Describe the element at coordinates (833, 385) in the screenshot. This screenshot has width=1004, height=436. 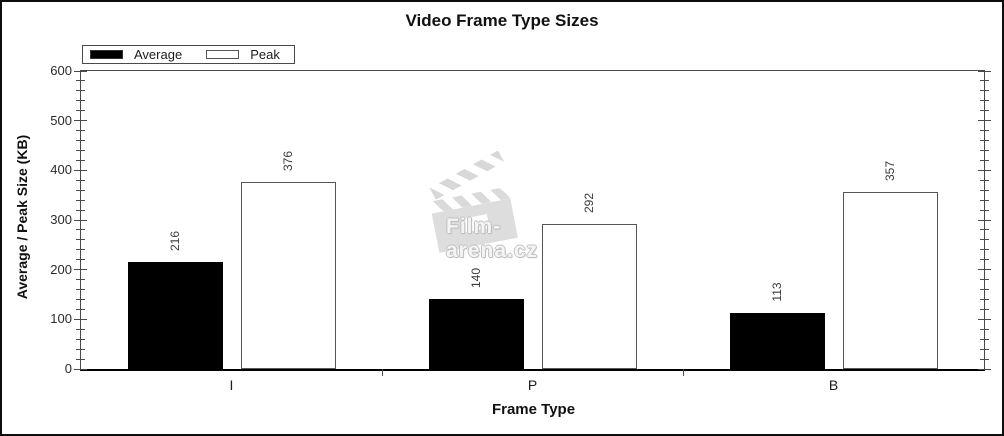
I see `x-category-label: B` at that location.